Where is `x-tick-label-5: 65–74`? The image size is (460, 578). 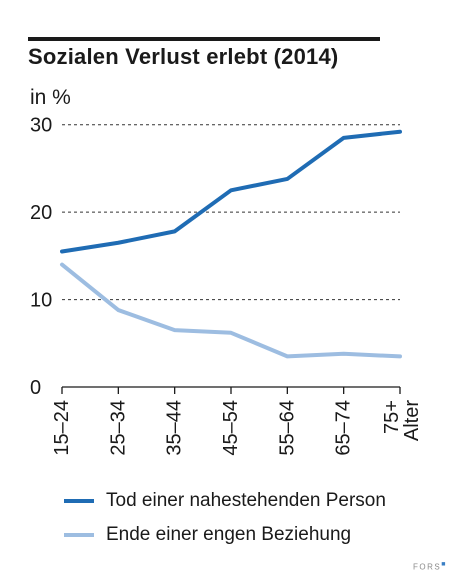
x-tick-label-5: 65–74 is located at coordinates (344, 428).